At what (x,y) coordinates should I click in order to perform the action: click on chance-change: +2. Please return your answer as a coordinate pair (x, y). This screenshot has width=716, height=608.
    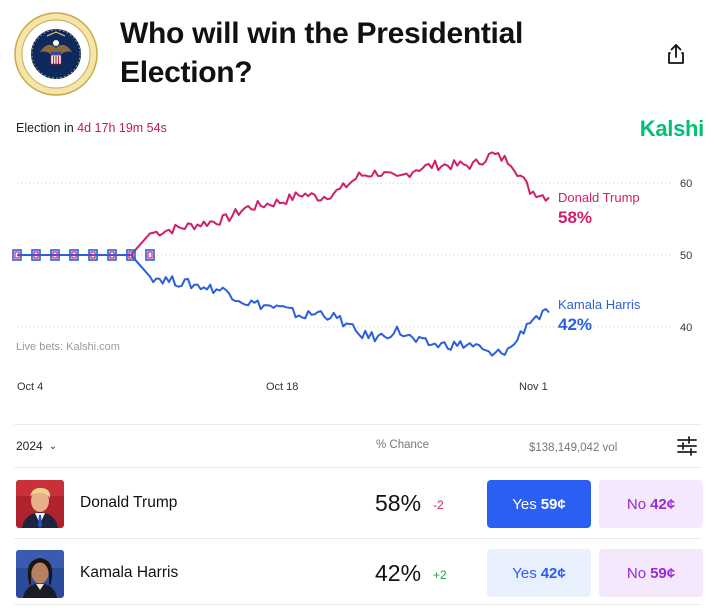
    Looking at the image, I should click on (440, 575).